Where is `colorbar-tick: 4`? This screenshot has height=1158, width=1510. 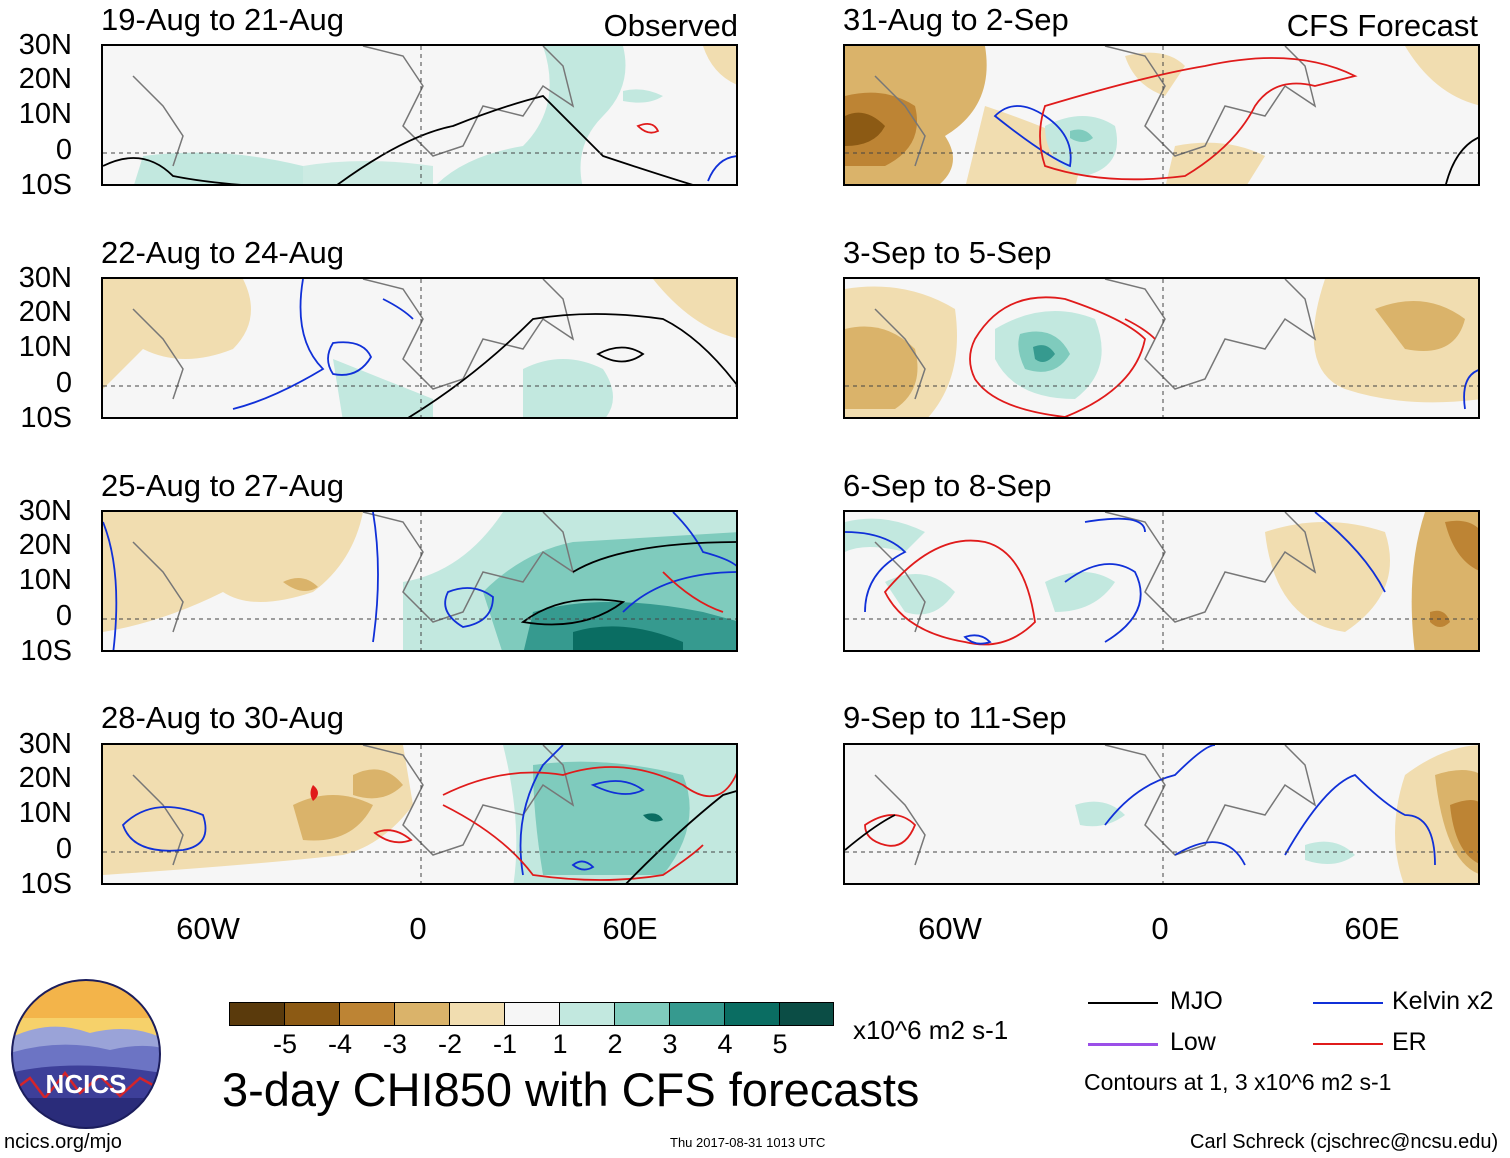 colorbar-tick: 4 is located at coordinates (725, 1044).